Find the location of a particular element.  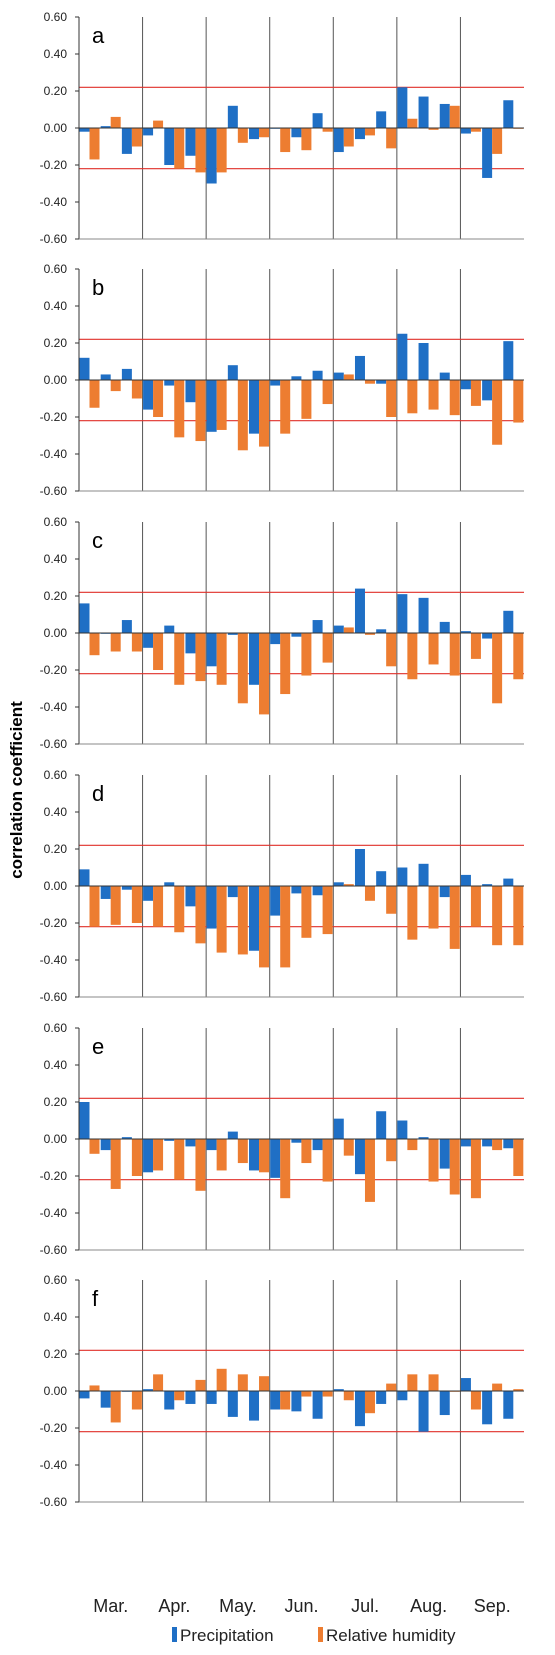

legend-label-humidity: Relative humidity is located at coordinates (391, 1635).